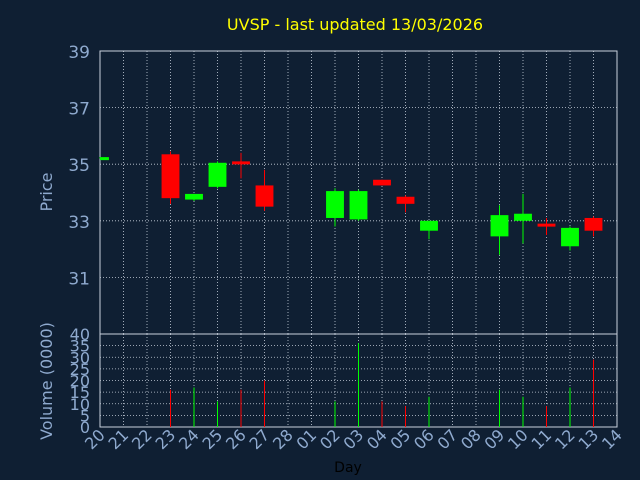 The width and height of the screenshot is (640, 480). I want to click on volume-axis-label: Volume (0000), so click(46, 381).